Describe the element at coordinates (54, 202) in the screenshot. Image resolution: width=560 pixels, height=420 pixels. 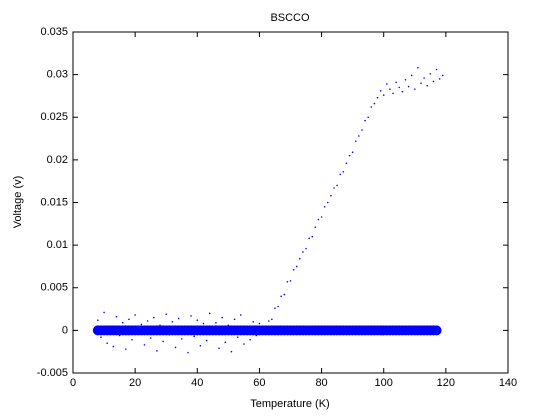
I see `y-tick-label: 0.015` at that location.